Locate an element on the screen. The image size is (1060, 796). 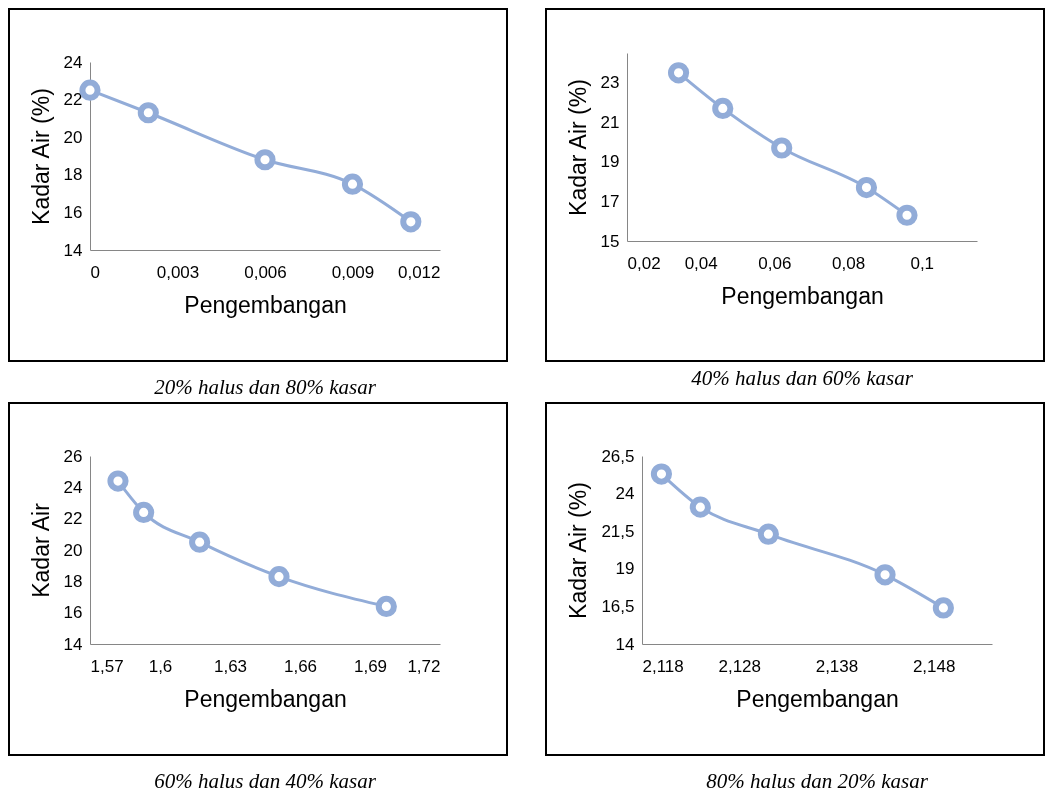
x-tick-label: 0,003 is located at coordinates (178, 272).